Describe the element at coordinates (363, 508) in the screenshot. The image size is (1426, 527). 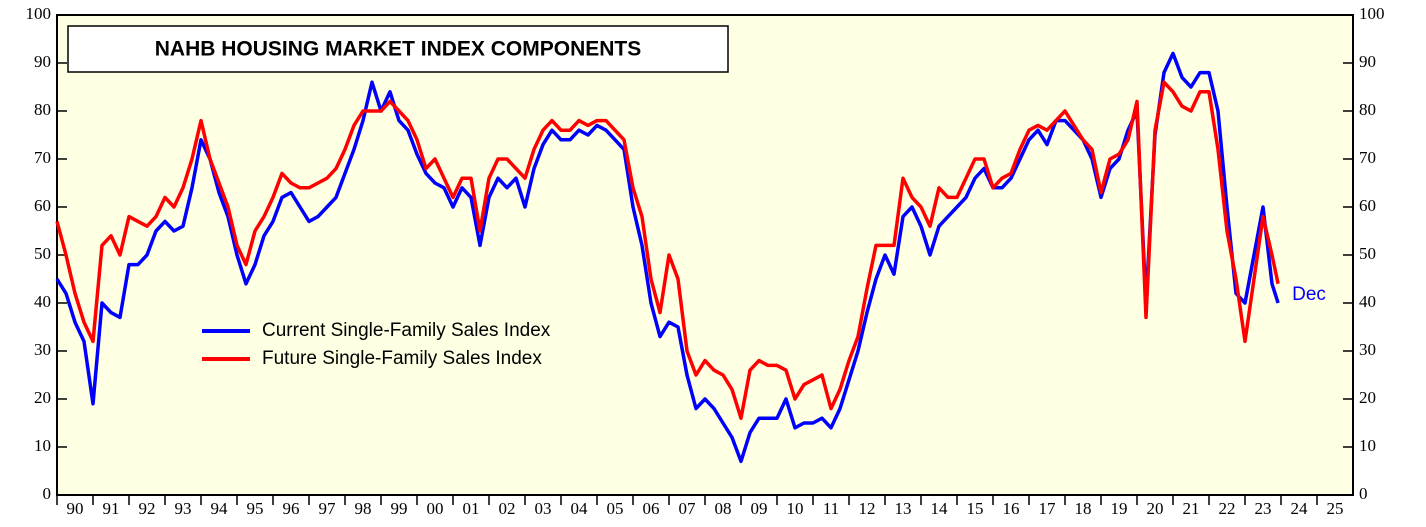
I see `x-tick-label: 98` at that location.